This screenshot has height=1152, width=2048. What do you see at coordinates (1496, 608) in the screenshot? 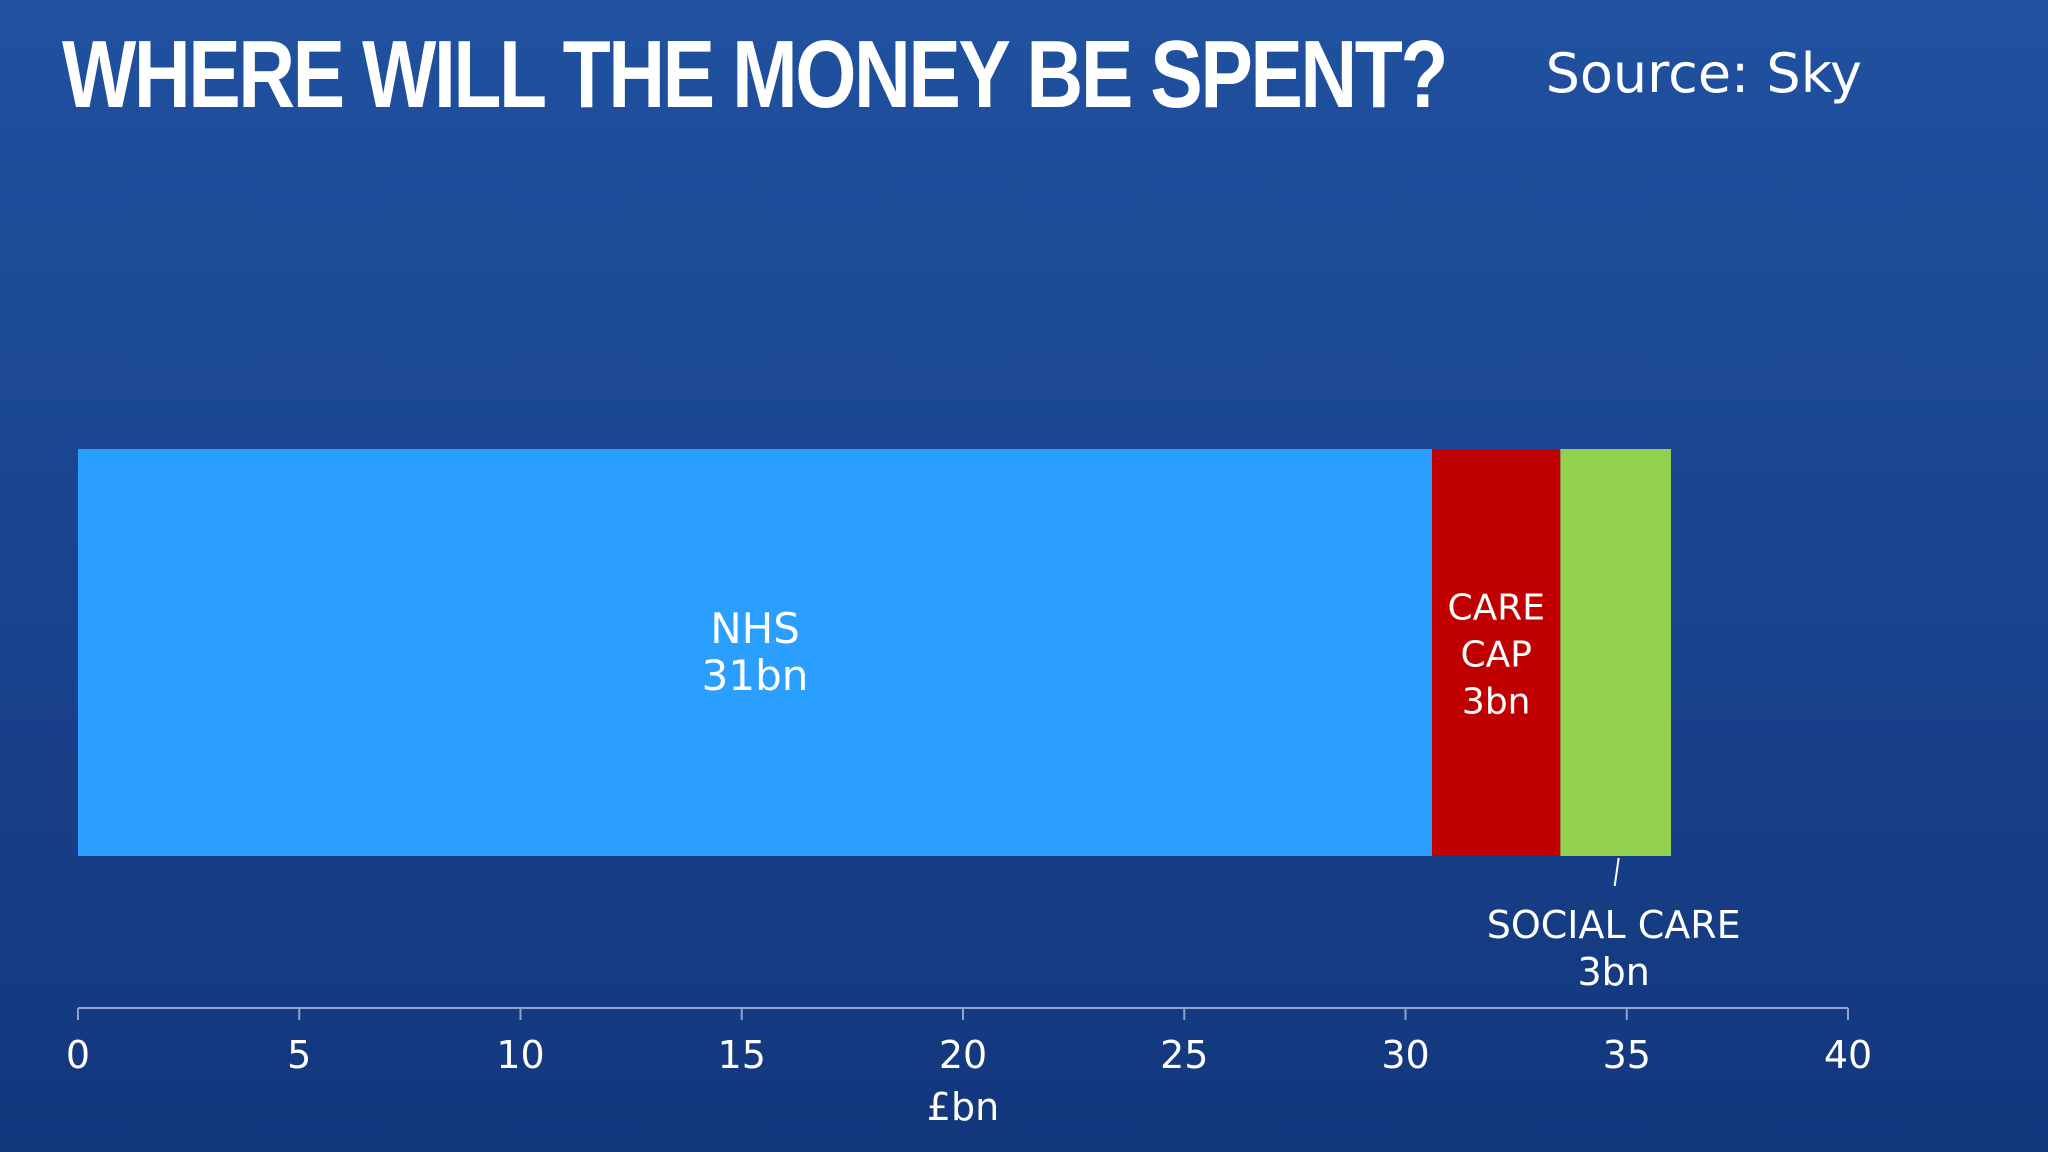
I see `data-label-care-cap-line-1: CARE` at bounding box center [1496, 608].